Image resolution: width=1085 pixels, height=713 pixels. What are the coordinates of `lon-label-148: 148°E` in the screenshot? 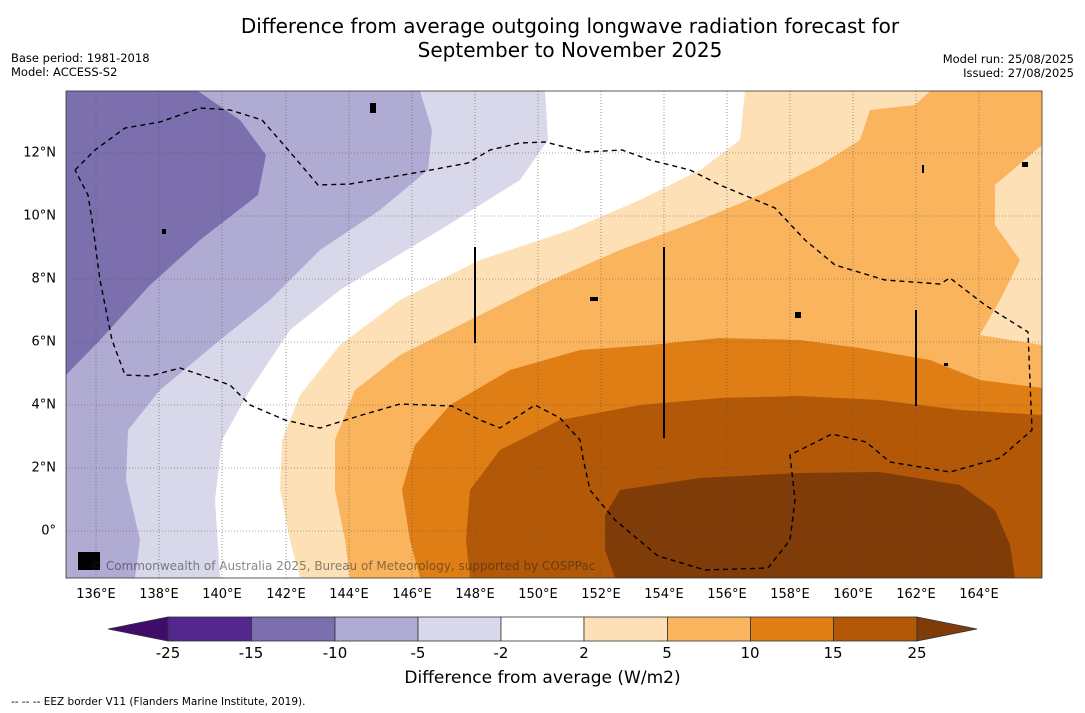 It's located at (475, 594).